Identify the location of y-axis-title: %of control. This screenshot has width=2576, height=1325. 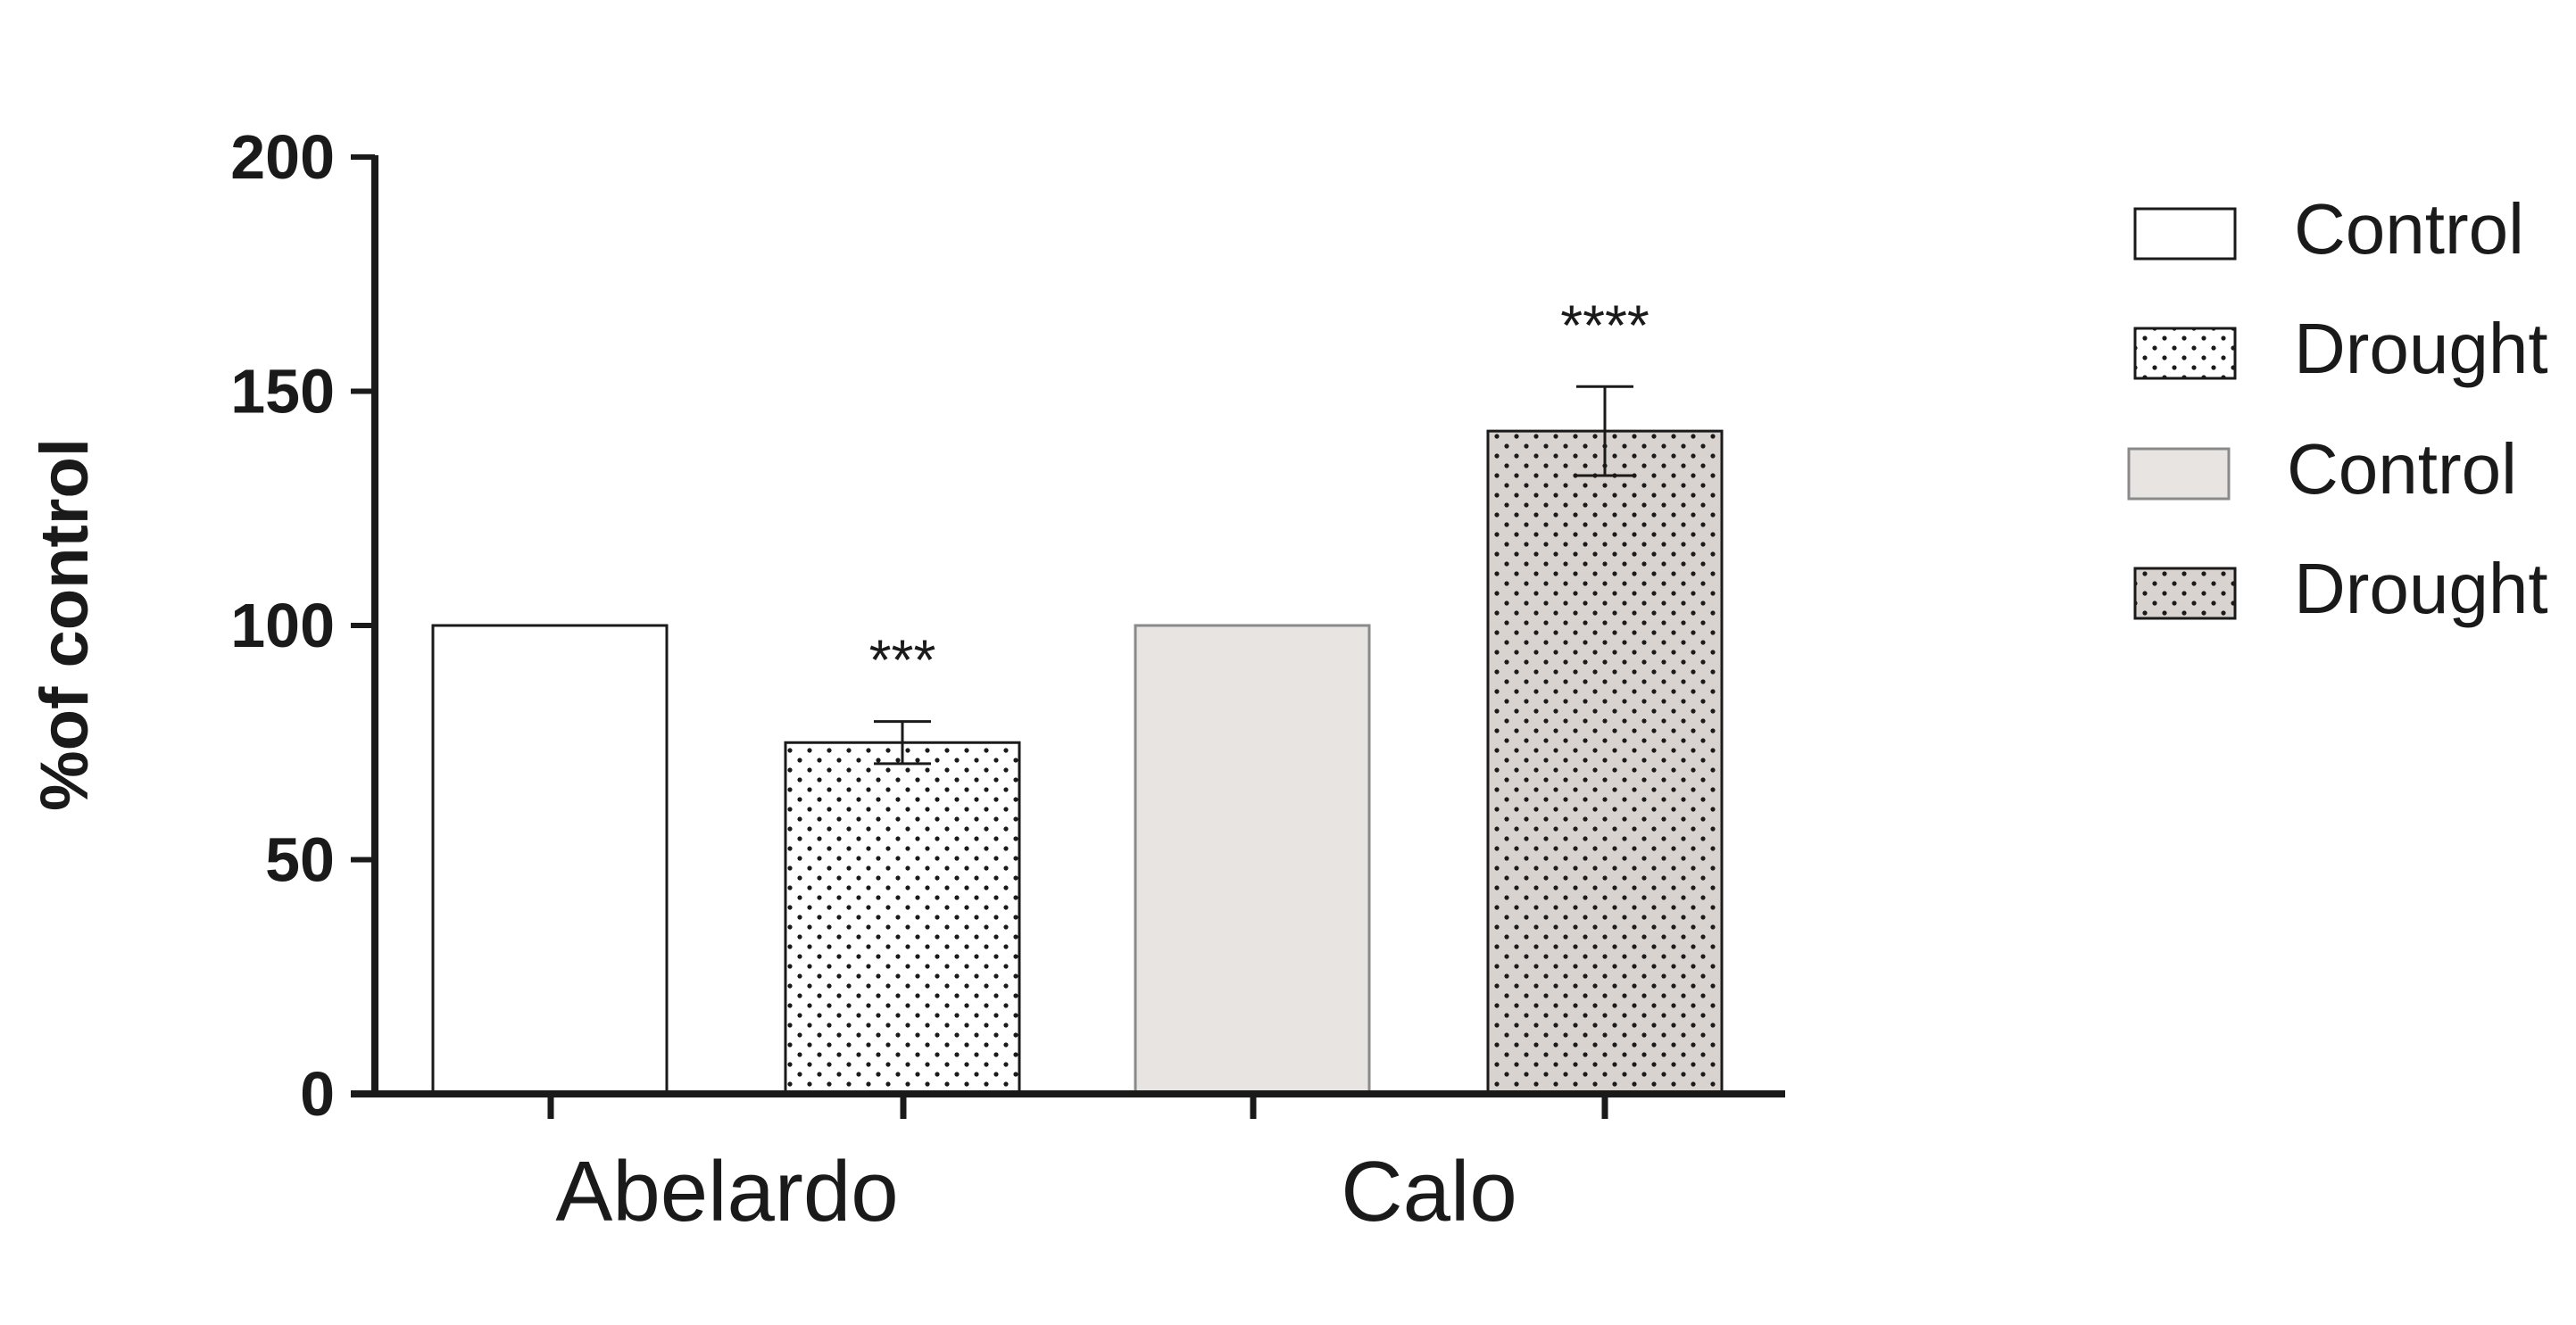
(65, 624).